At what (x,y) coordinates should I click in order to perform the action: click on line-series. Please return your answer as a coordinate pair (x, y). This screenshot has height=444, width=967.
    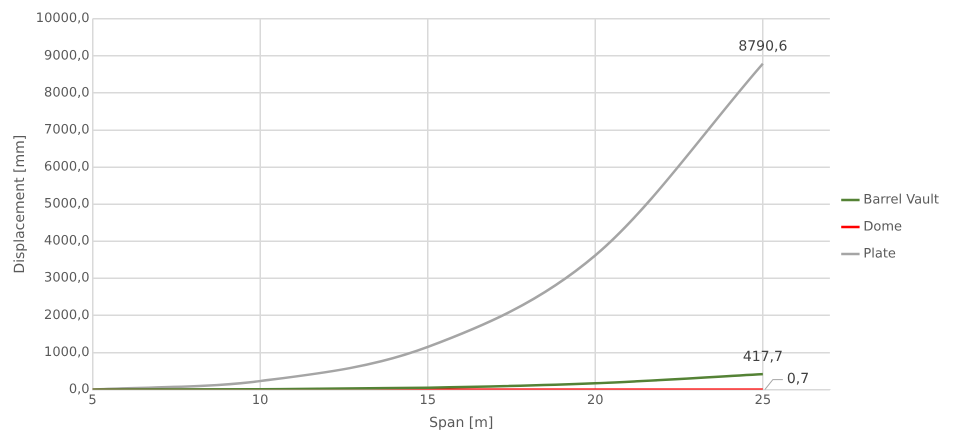
    Looking at the image, I should click on (428, 381).